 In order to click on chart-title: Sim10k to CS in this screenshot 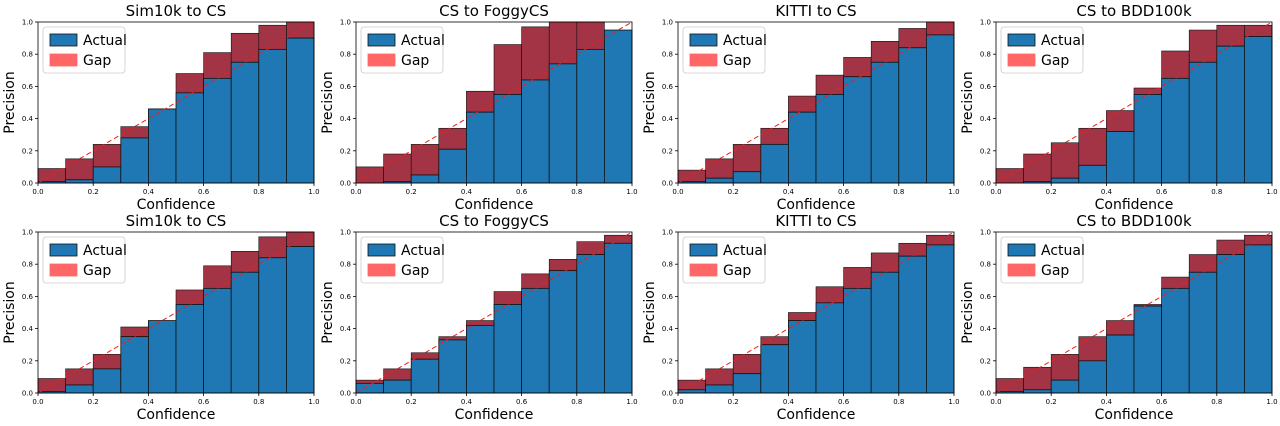, I will do `click(176, 11)`.